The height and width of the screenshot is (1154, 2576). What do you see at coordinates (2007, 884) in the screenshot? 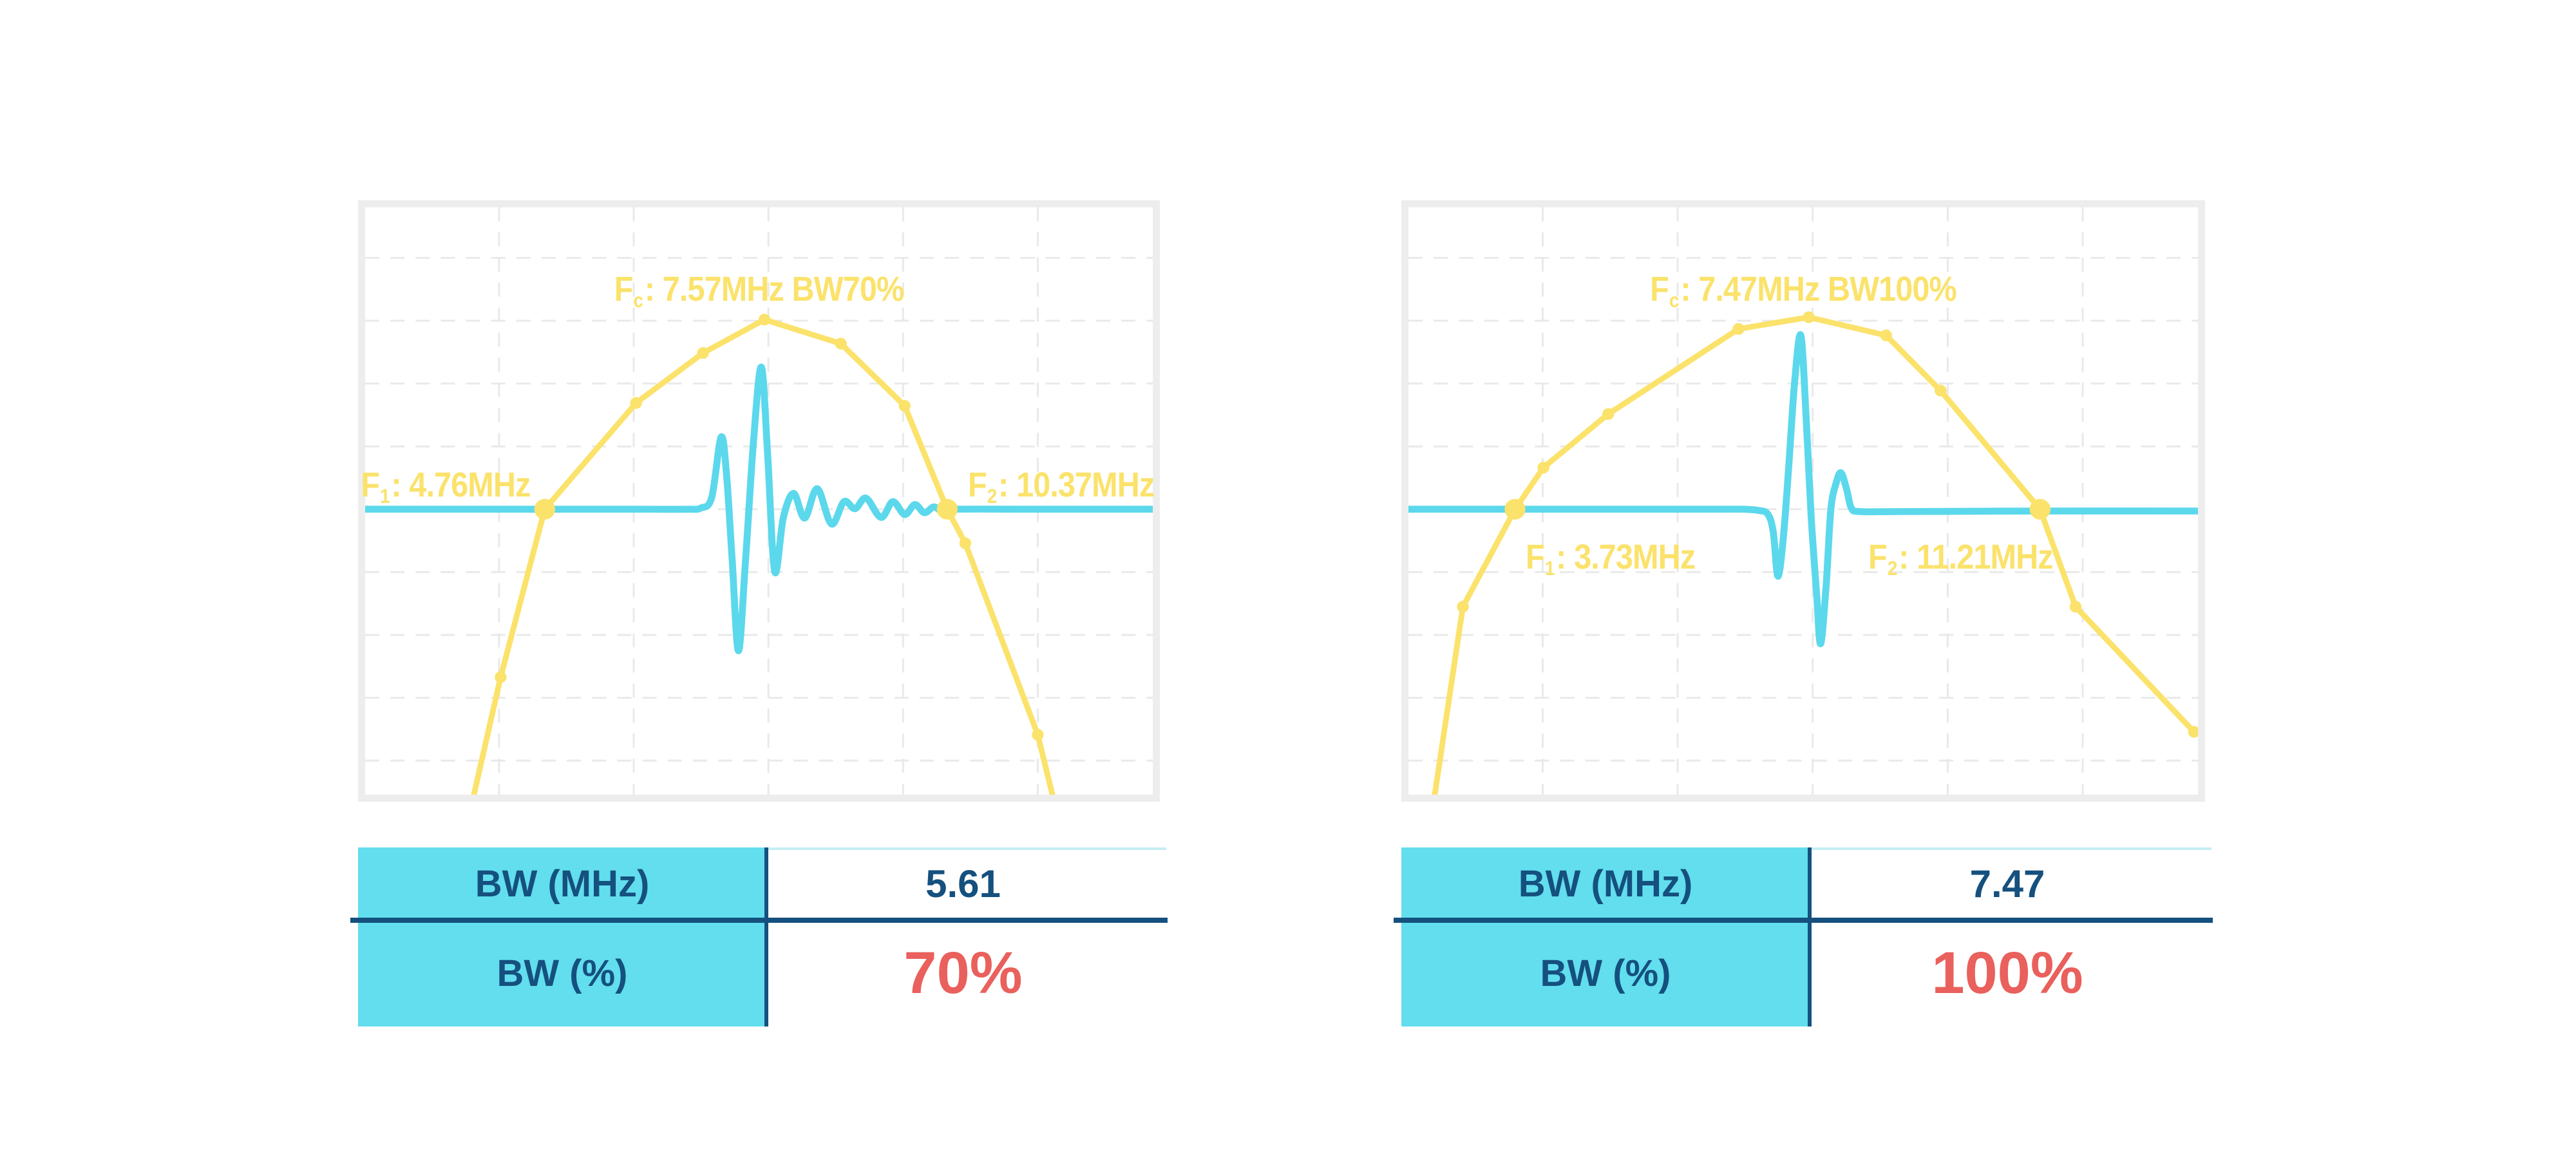
I see `bw-mhz-value: 7.47` at bounding box center [2007, 884].